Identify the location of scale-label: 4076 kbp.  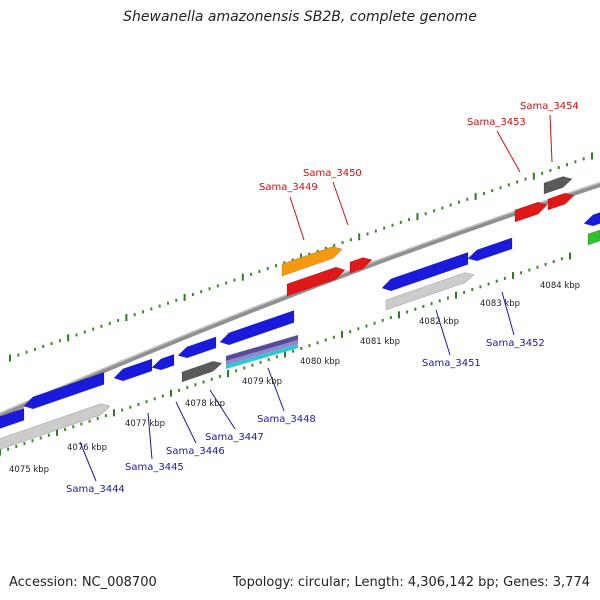
(87, 448).